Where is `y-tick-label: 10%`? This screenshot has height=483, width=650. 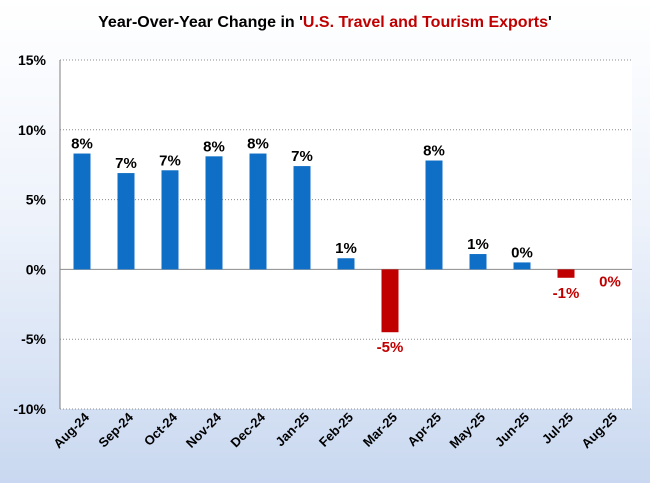
y-tick-label: 10% is located at coordinates (32, 130).